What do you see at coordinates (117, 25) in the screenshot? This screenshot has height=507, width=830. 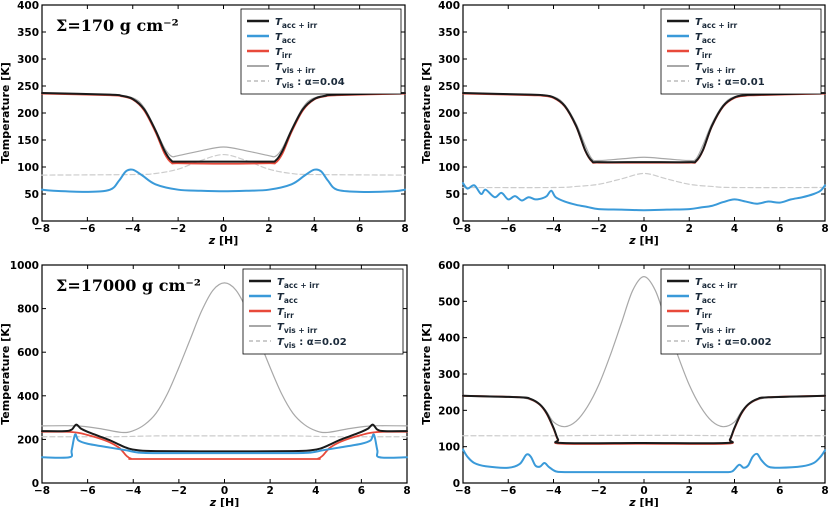 I see `sigma-annotation: Σ=170 g cm⁻²` at bounding box center [117, 25].